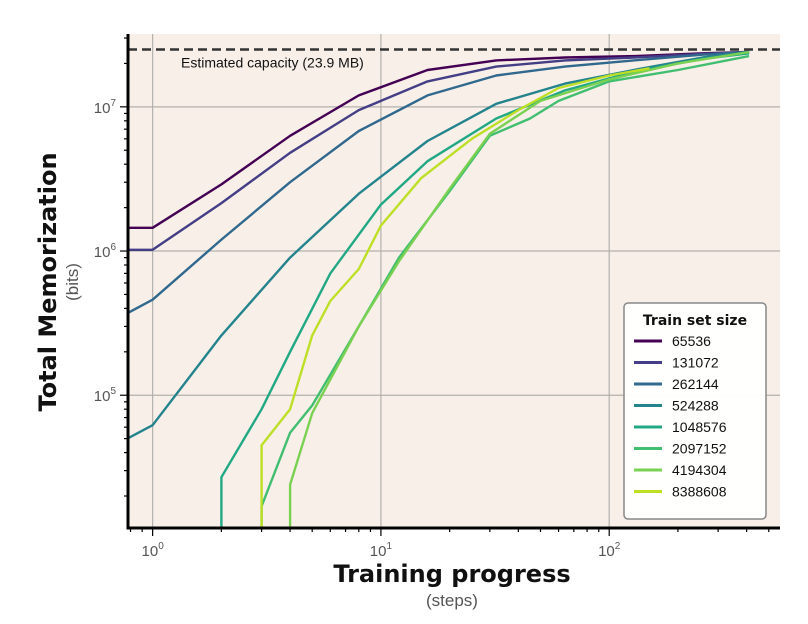 The width and height of the screenshot is (808, 624). Describe the element at coordinates (105, 251) in the screenshot. I see `y-tick-label: 10⁶` at that location.